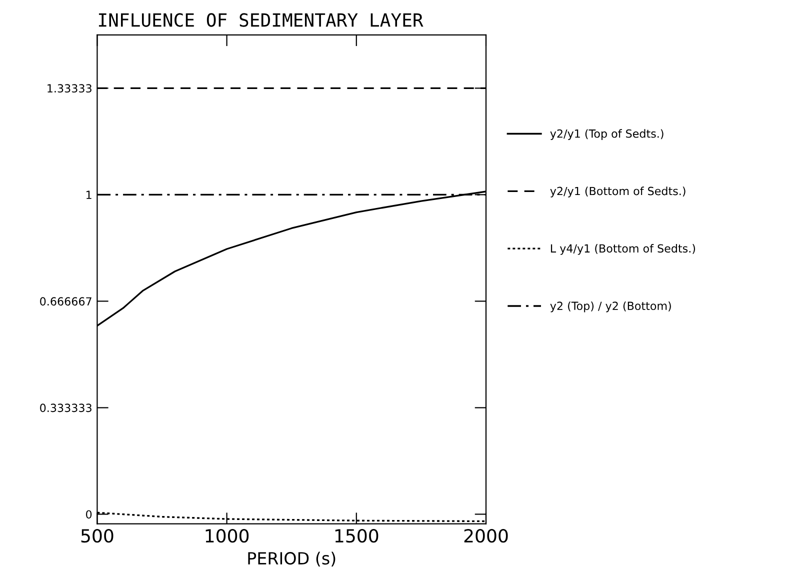 Image resolution: width=810 pixels, height=582 pixels. What do you see at coordinates (89, 194) in the screenshot?
I see `y-tick-label: 1` at bounding box center [89, 194].